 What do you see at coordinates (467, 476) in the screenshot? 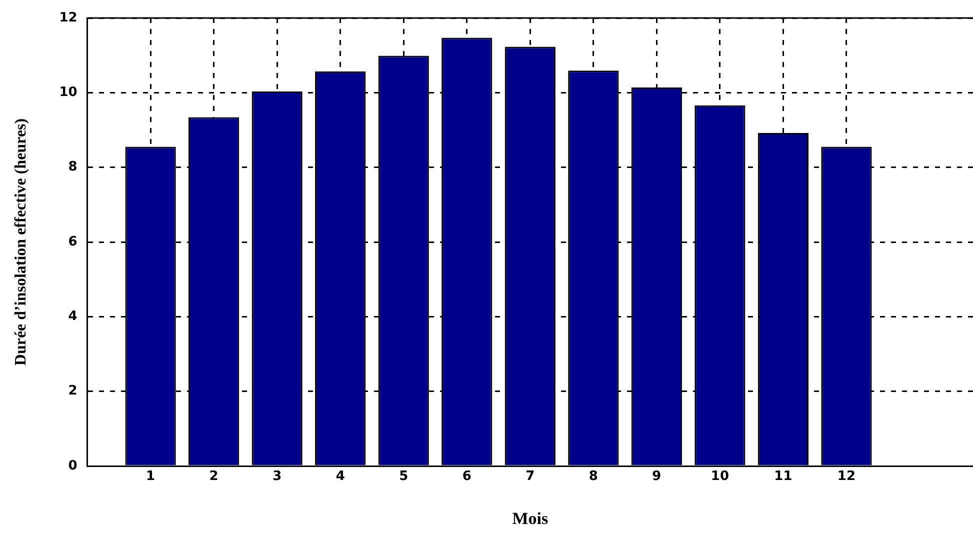
I see `x-tick-label: 6` at bounding box center [467, 476].